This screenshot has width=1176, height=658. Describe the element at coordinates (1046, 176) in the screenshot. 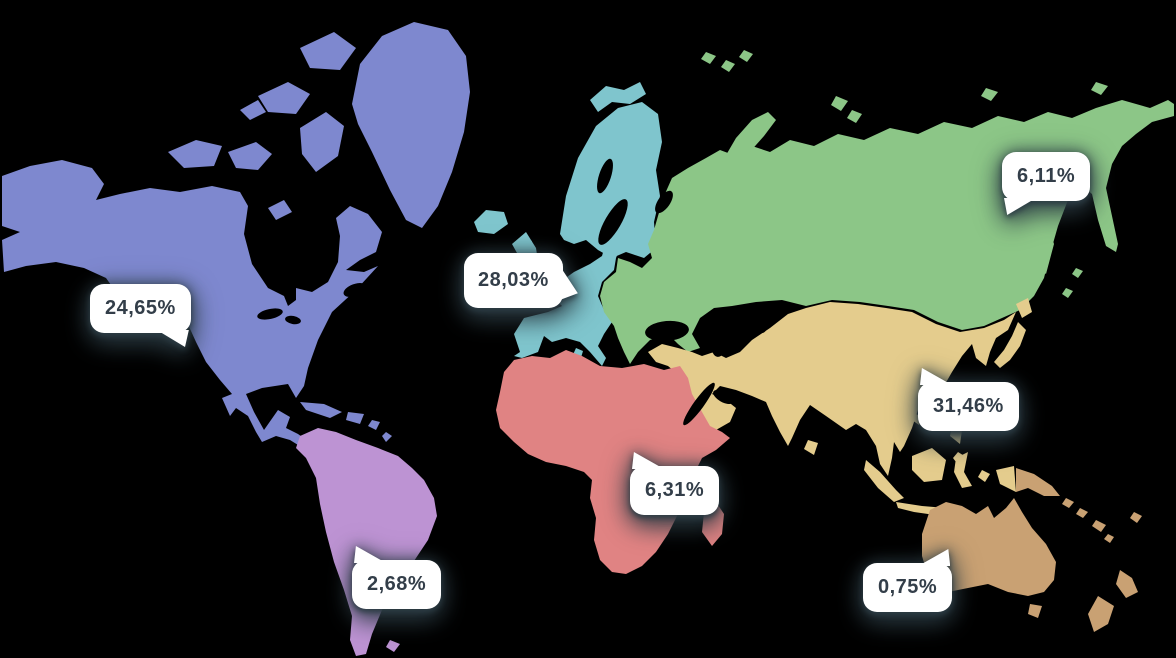

I see `callout-russia-value: 6,11%` at that location.